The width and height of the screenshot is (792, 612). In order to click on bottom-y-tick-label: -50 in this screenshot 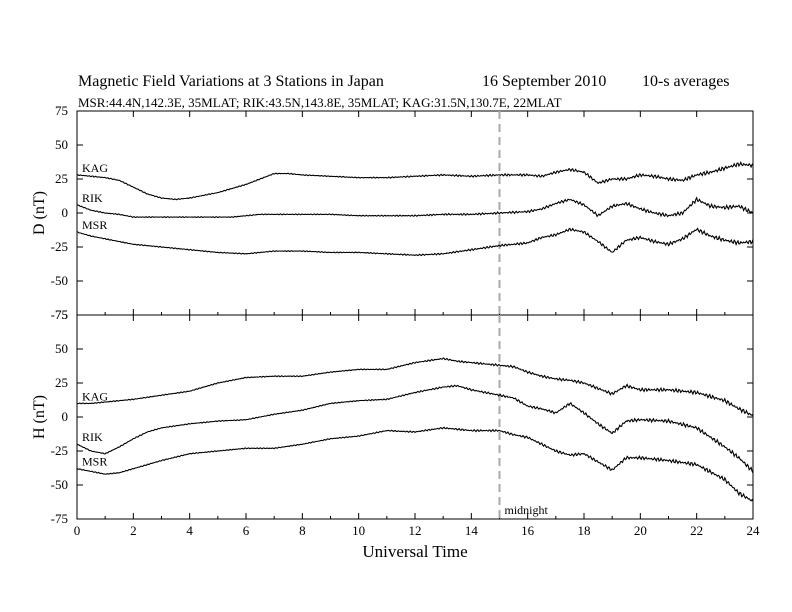, I will do `click(59, 484)`.